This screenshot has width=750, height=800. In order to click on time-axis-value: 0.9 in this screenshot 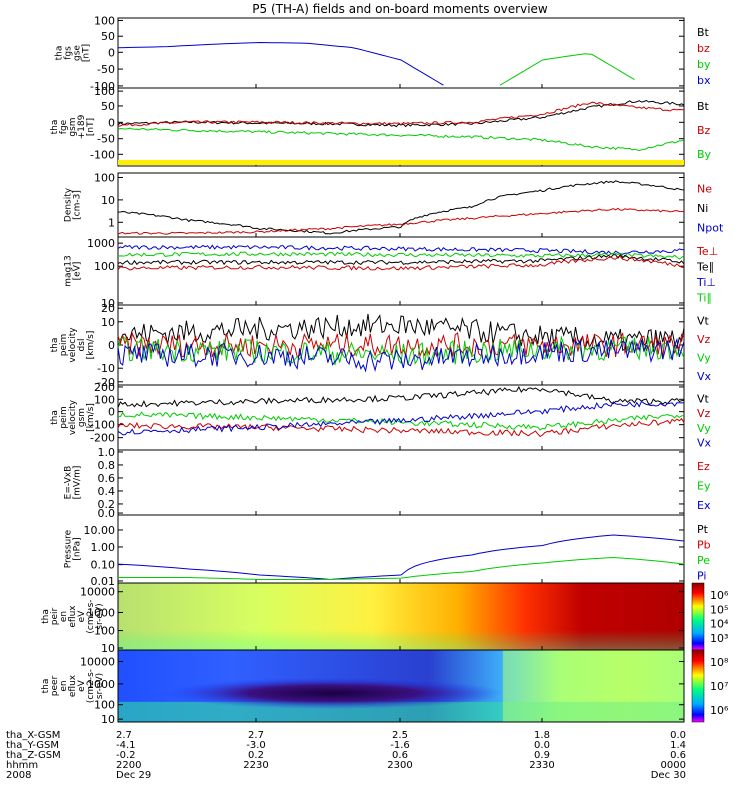, I will do `click(542, 755)`.